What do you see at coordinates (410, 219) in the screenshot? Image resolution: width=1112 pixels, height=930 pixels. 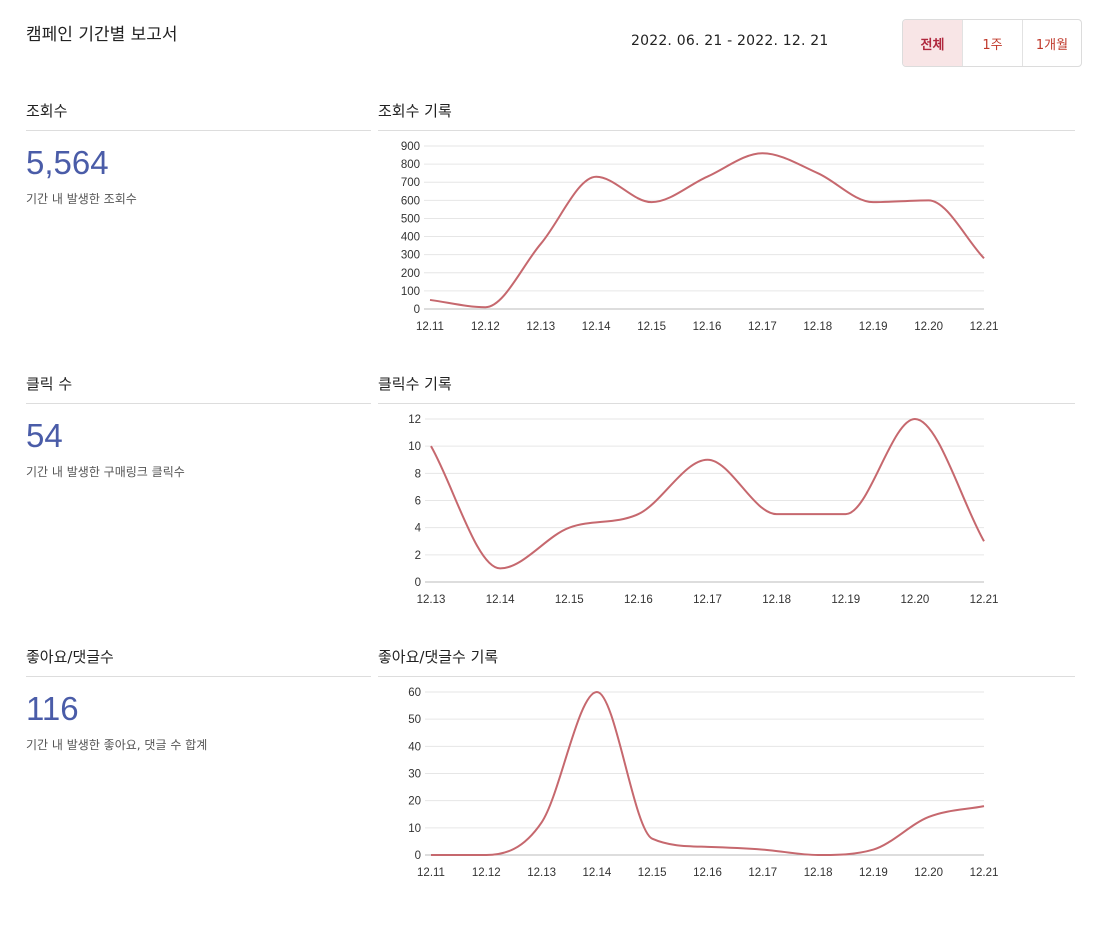 I see `y-tick-label: 500` at bounding box center [410, 219].